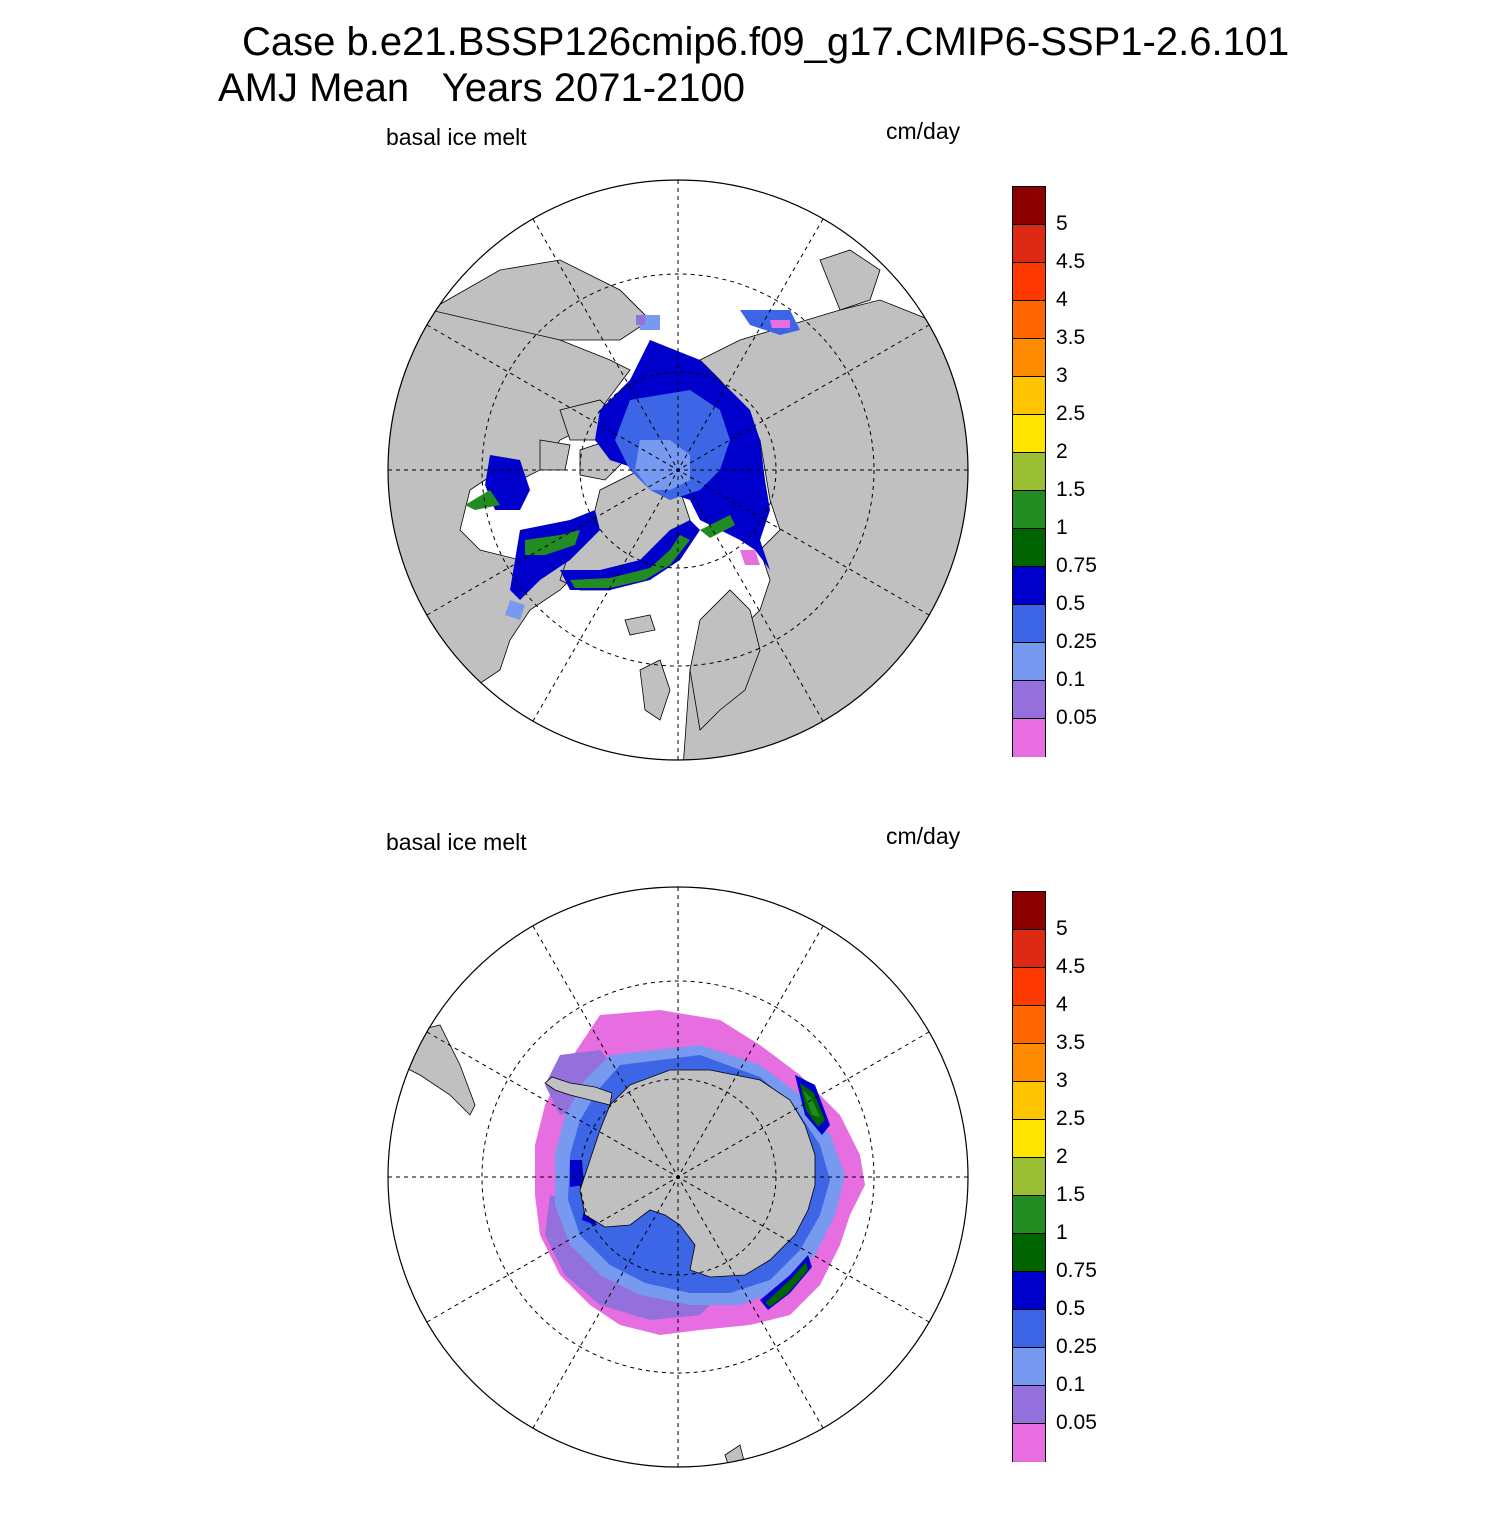 The width and height of the screenshot is (1500, 1515). I want to click on figure-title-line-2: AMJ Mean Years 2071-2100, so click(482, 88).